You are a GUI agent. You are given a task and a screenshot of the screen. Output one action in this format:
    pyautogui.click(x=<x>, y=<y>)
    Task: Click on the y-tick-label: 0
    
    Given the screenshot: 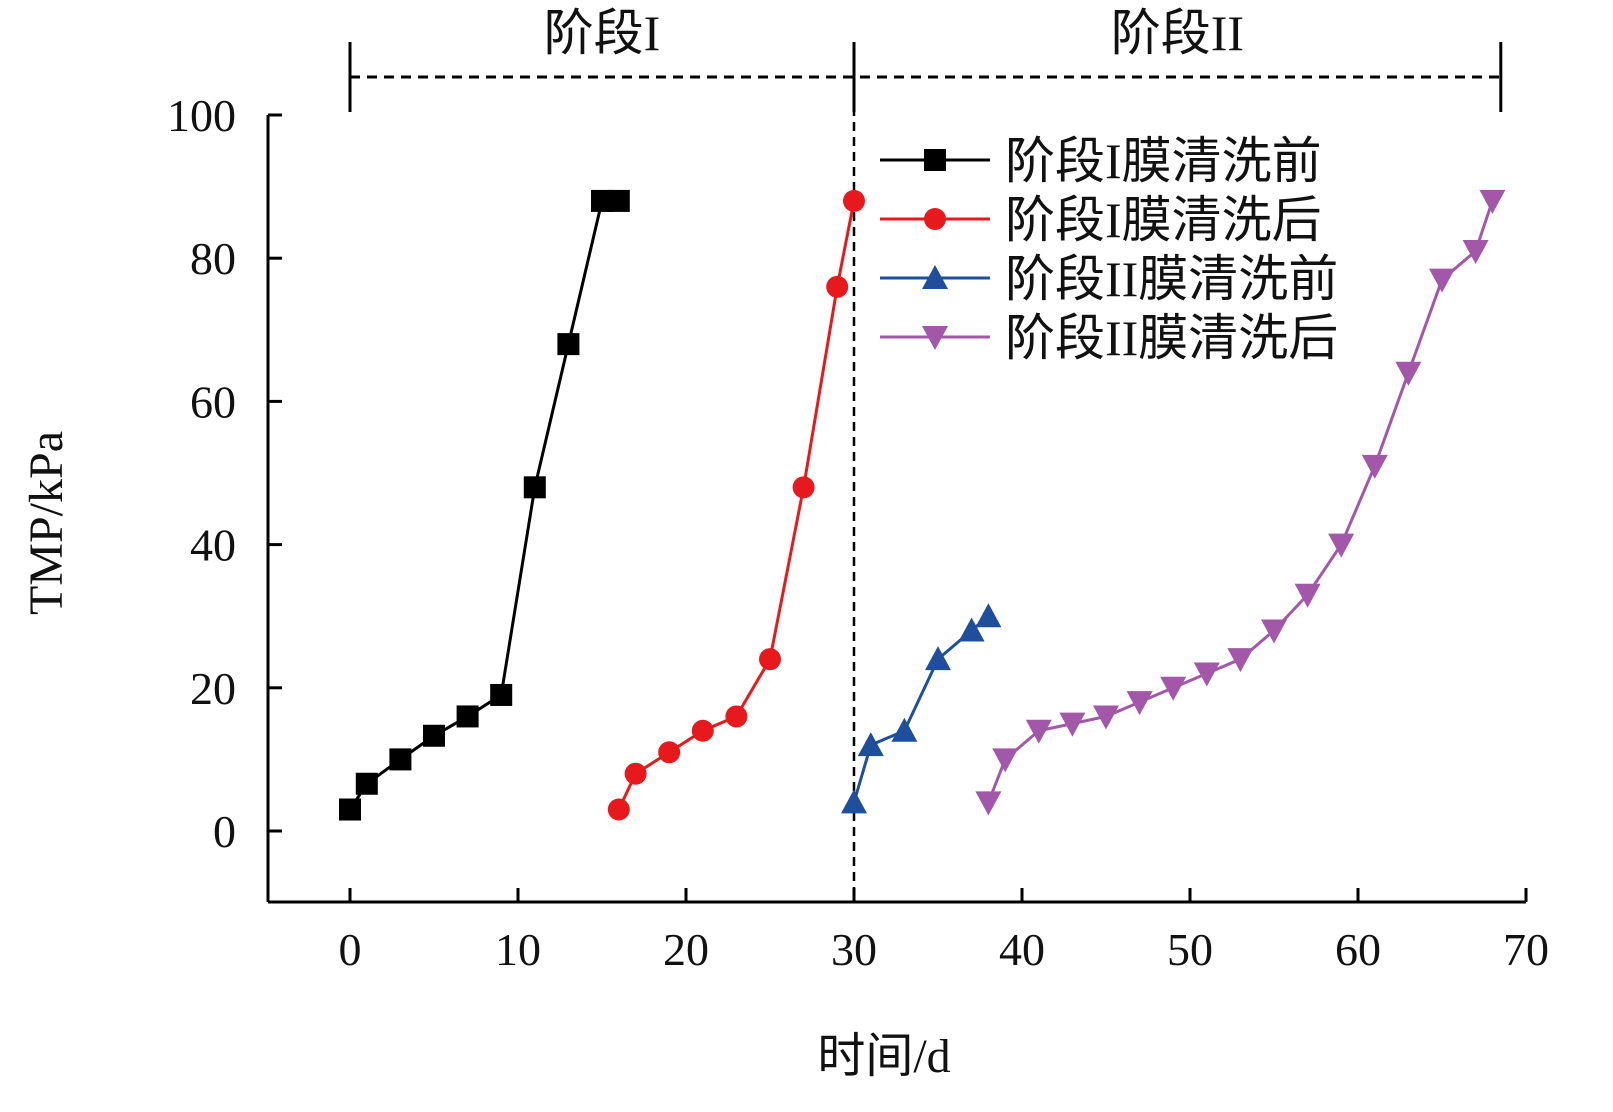 What is the action you would take?
    pyautogui.click(x=224, y=831)
    